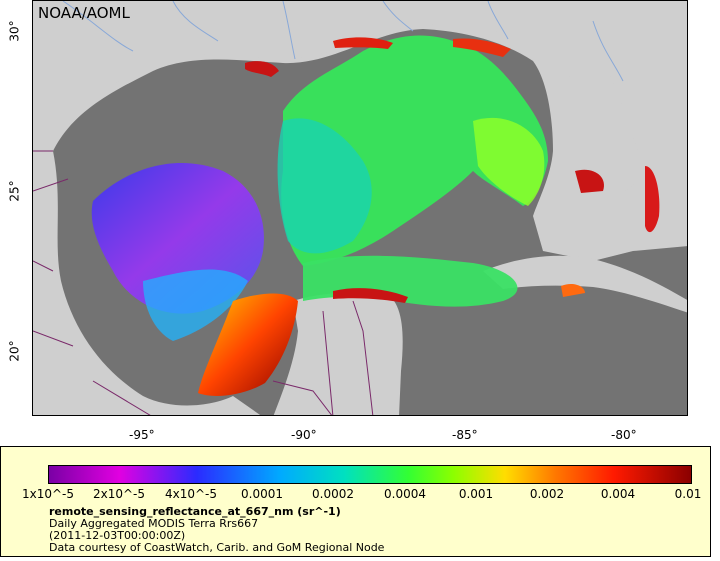 The height and width of the screenshot is (561, 720). I want to click on yucatan-land, so click(338, 353).